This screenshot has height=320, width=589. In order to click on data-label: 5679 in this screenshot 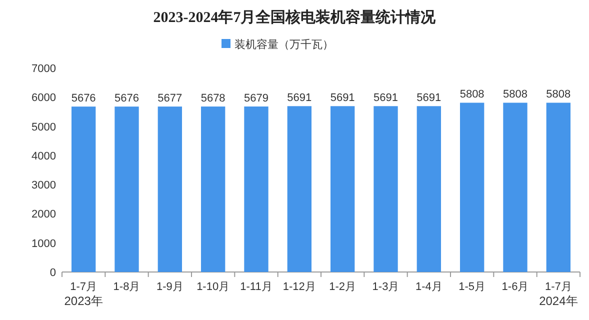, I will do `click(256, 98)`.